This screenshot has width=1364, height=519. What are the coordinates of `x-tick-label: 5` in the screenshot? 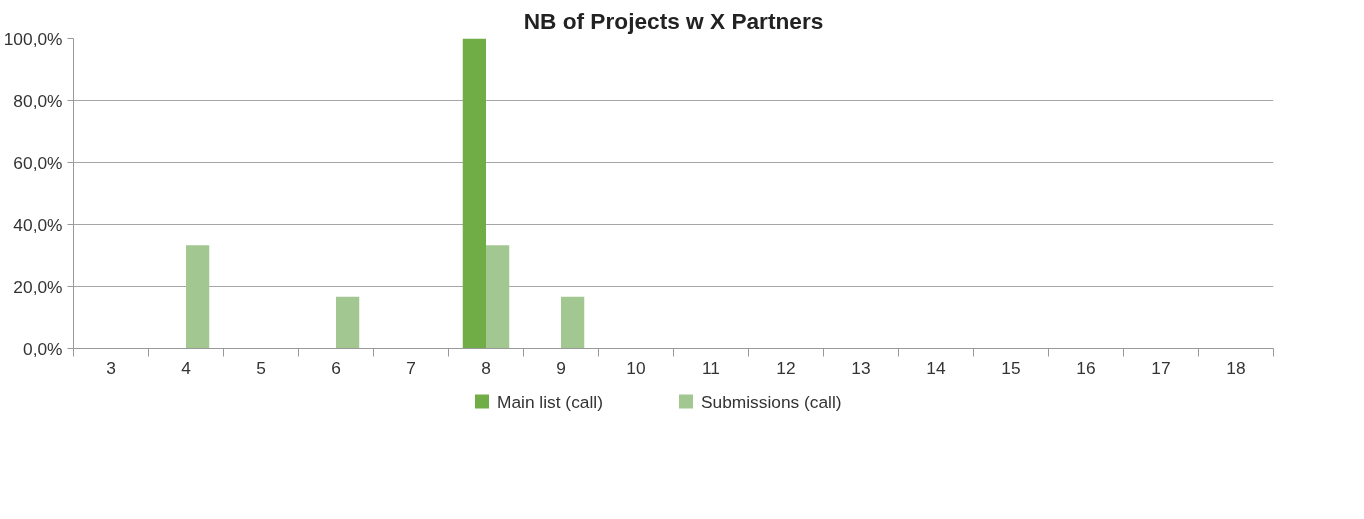 It's located at (261, 367).